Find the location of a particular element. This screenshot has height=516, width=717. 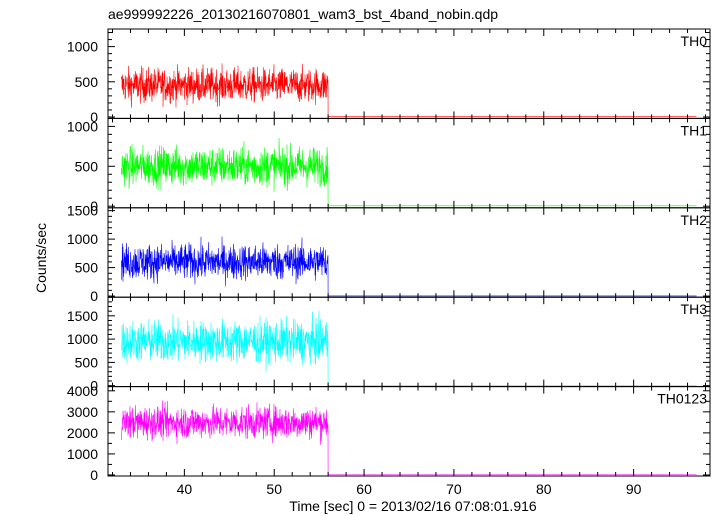

x-axis-label: Time [sec] 0 = 2013/02/16 07:08:01.916 is located at coordinates (413, 506).